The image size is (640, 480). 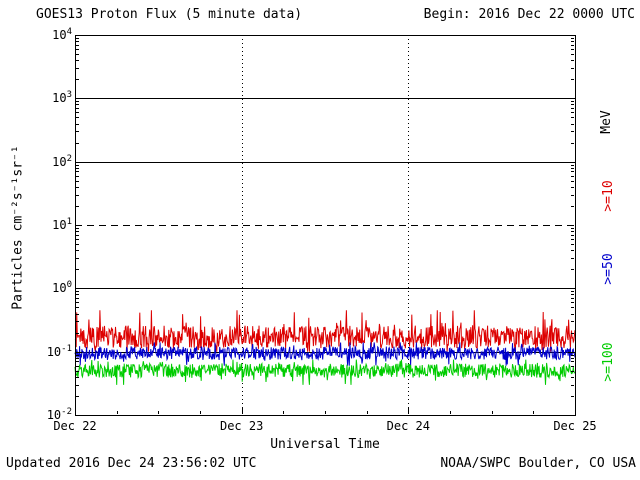 I want to click on chart-title: GOES13 Proton Flux (5 minute data), so click(x=169, y=14).